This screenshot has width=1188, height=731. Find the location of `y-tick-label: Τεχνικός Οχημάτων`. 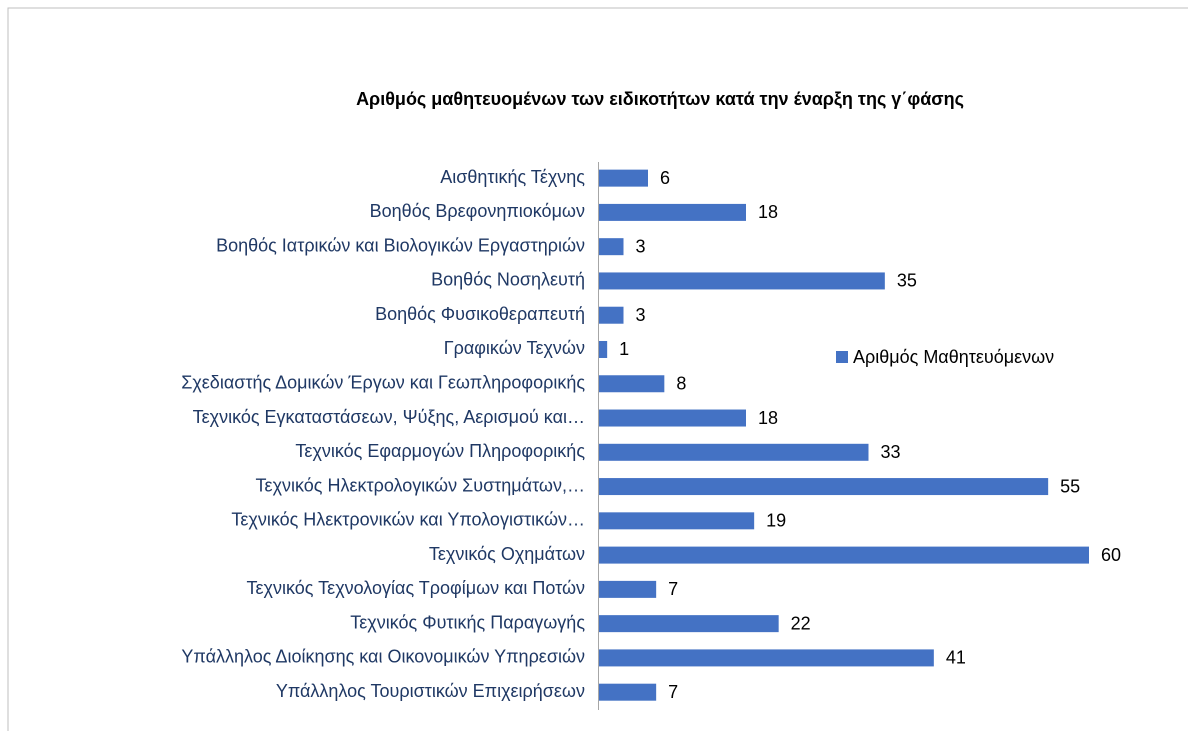

y-tick-label: Τεχνικός Οχημάτων is located at coordinates (507, 554).